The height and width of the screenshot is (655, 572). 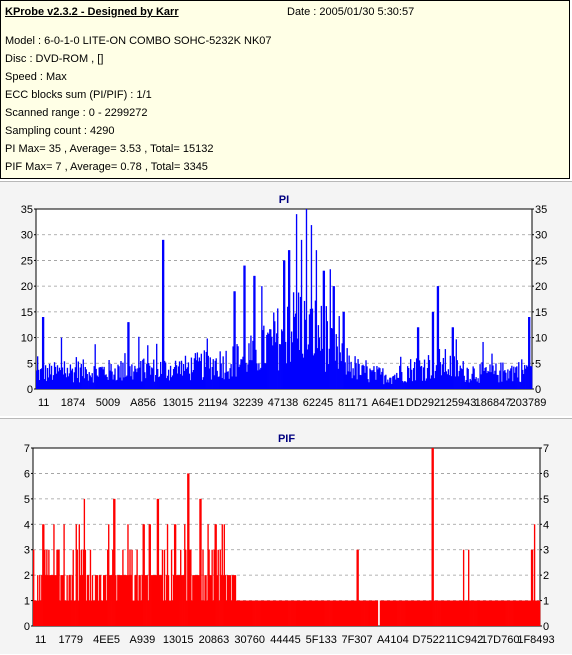 I want to click on x-tick-label: 4EE5, so click(x=106, y=640).